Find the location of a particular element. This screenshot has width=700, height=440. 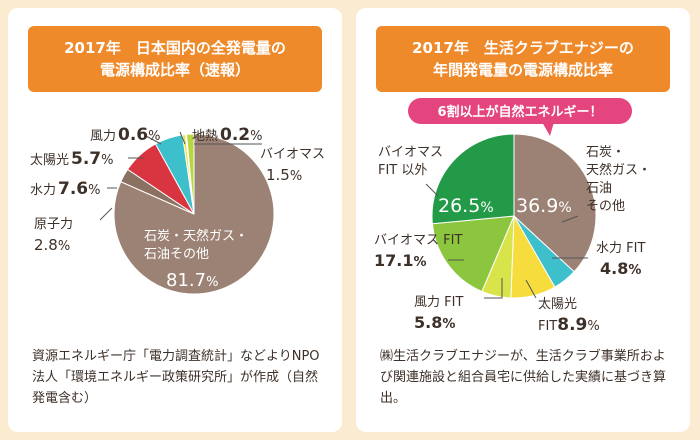

left-solar-label: 太陽光 5.7% is located at coordinates (72, 159).